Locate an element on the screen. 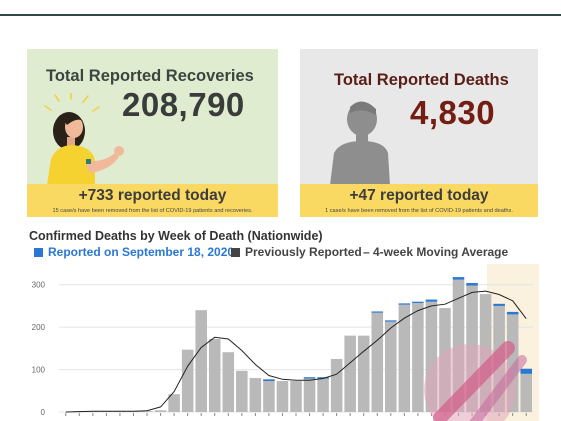  legend-reported-new: Reported on September 18, 2020 is located at coordinates (134, 252).